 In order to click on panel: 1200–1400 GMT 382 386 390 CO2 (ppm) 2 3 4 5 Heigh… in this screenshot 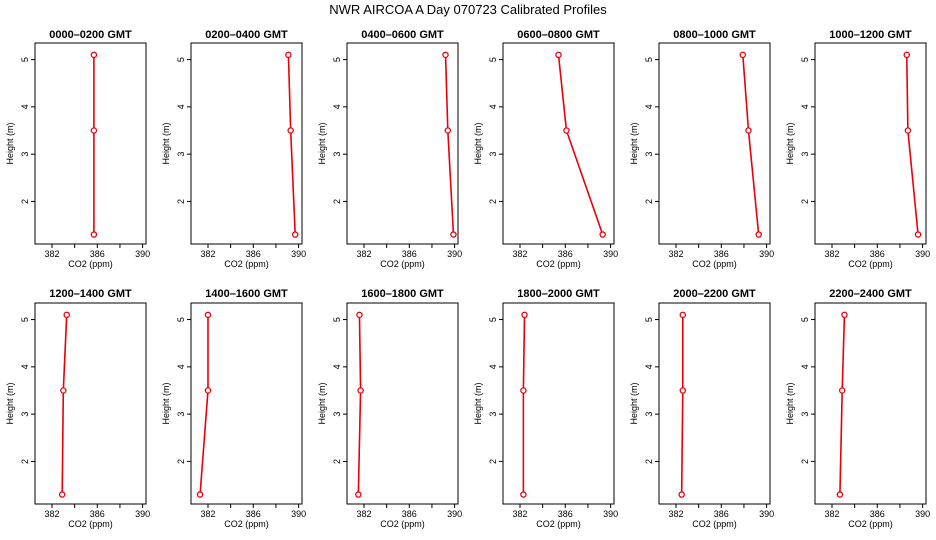, I will do `click(77, 408)`.